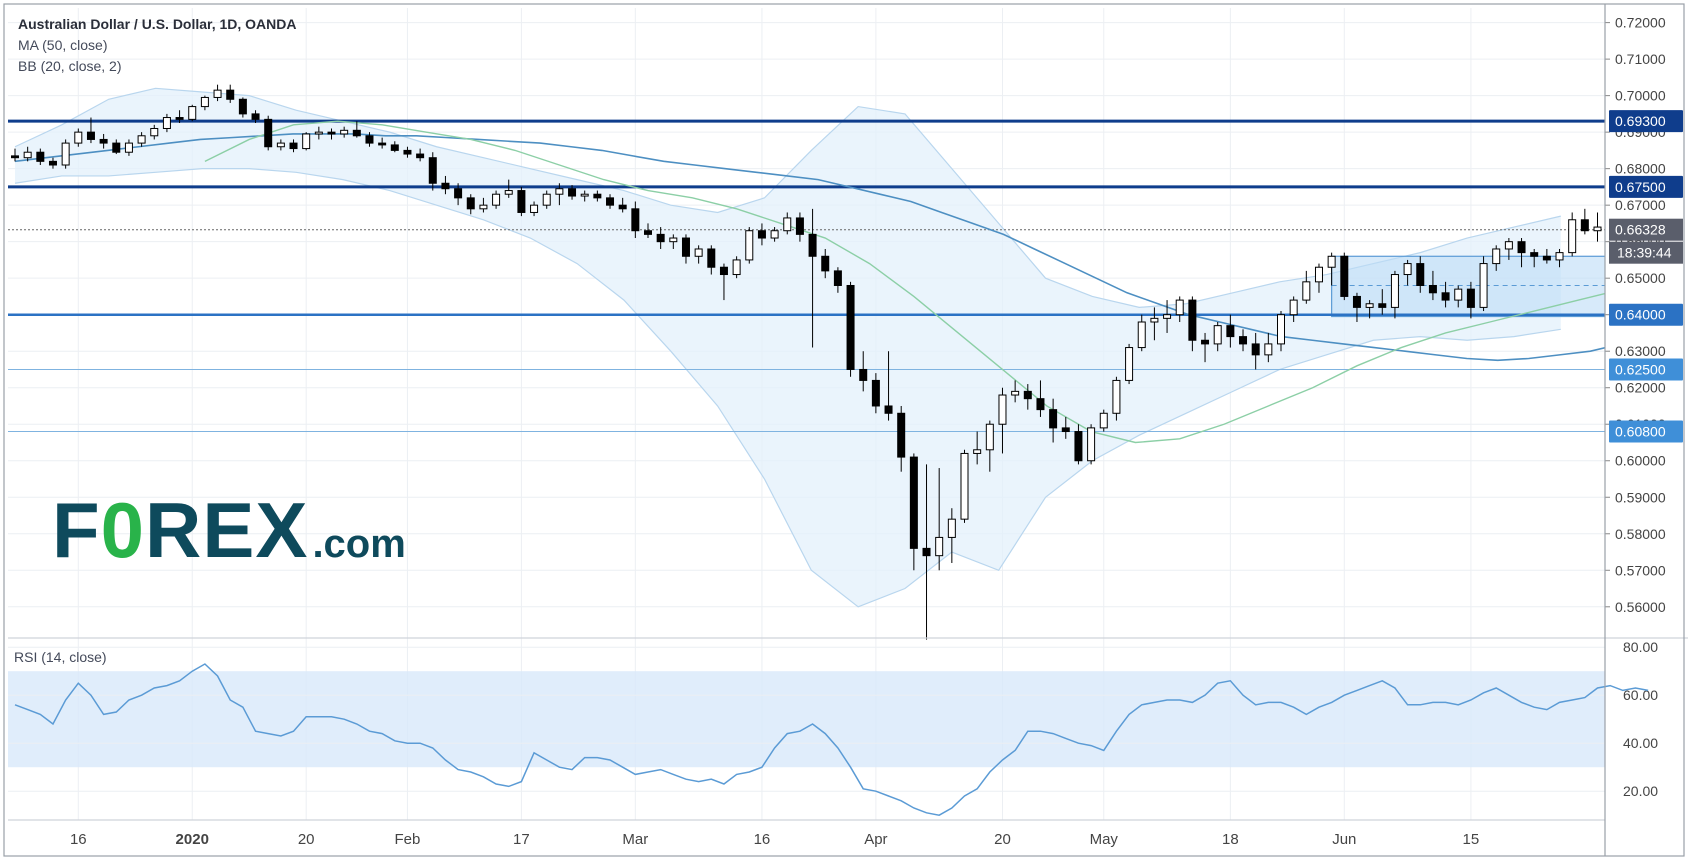 The width and height of the screenshot is (1688, 866). What do you see at coordinates (359, 544) in the screenshot?
I see `logo-dotcom: .com` at bounding box center [359, 544].